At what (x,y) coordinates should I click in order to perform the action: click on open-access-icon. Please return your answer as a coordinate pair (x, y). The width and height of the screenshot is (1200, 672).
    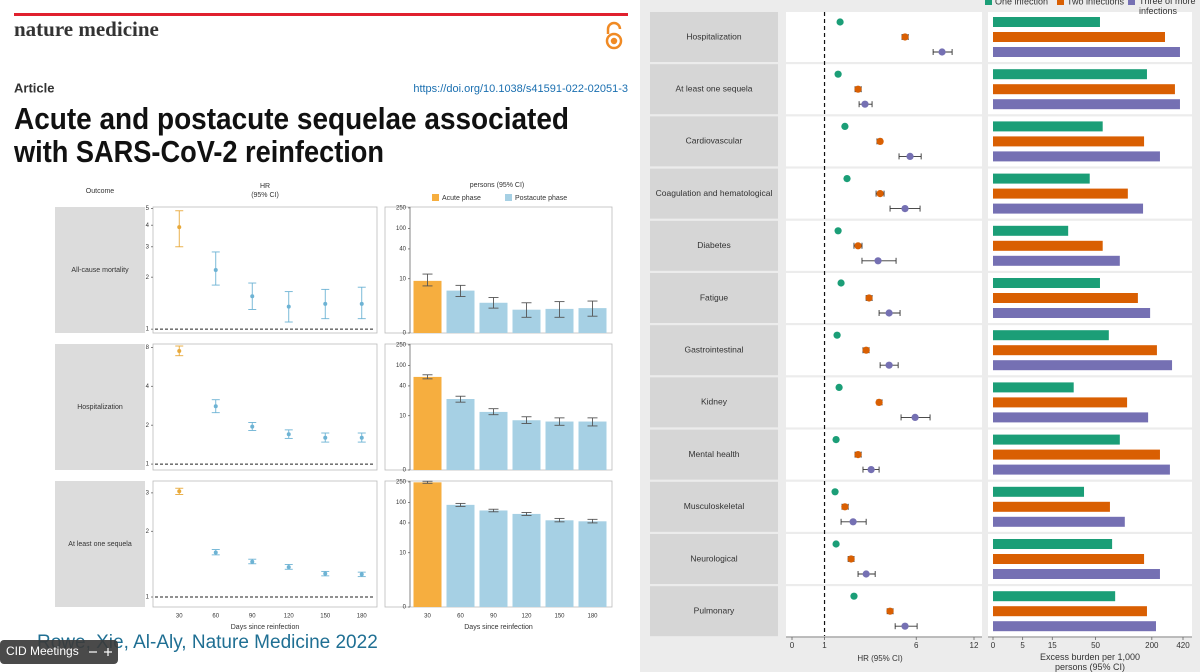
    Looking at the image, I should click on (614, 35).